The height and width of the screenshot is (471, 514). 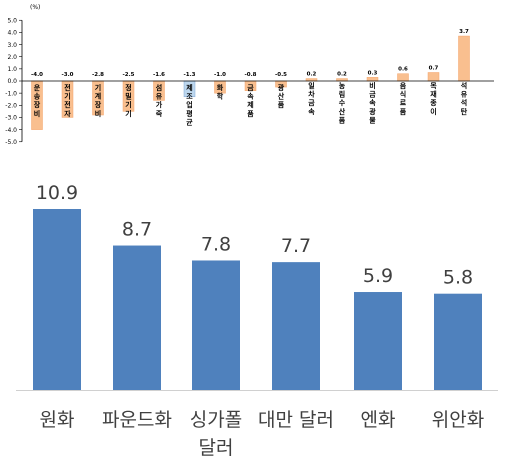 I want to click on value-label: -0.8, so click(x=250, y=75).